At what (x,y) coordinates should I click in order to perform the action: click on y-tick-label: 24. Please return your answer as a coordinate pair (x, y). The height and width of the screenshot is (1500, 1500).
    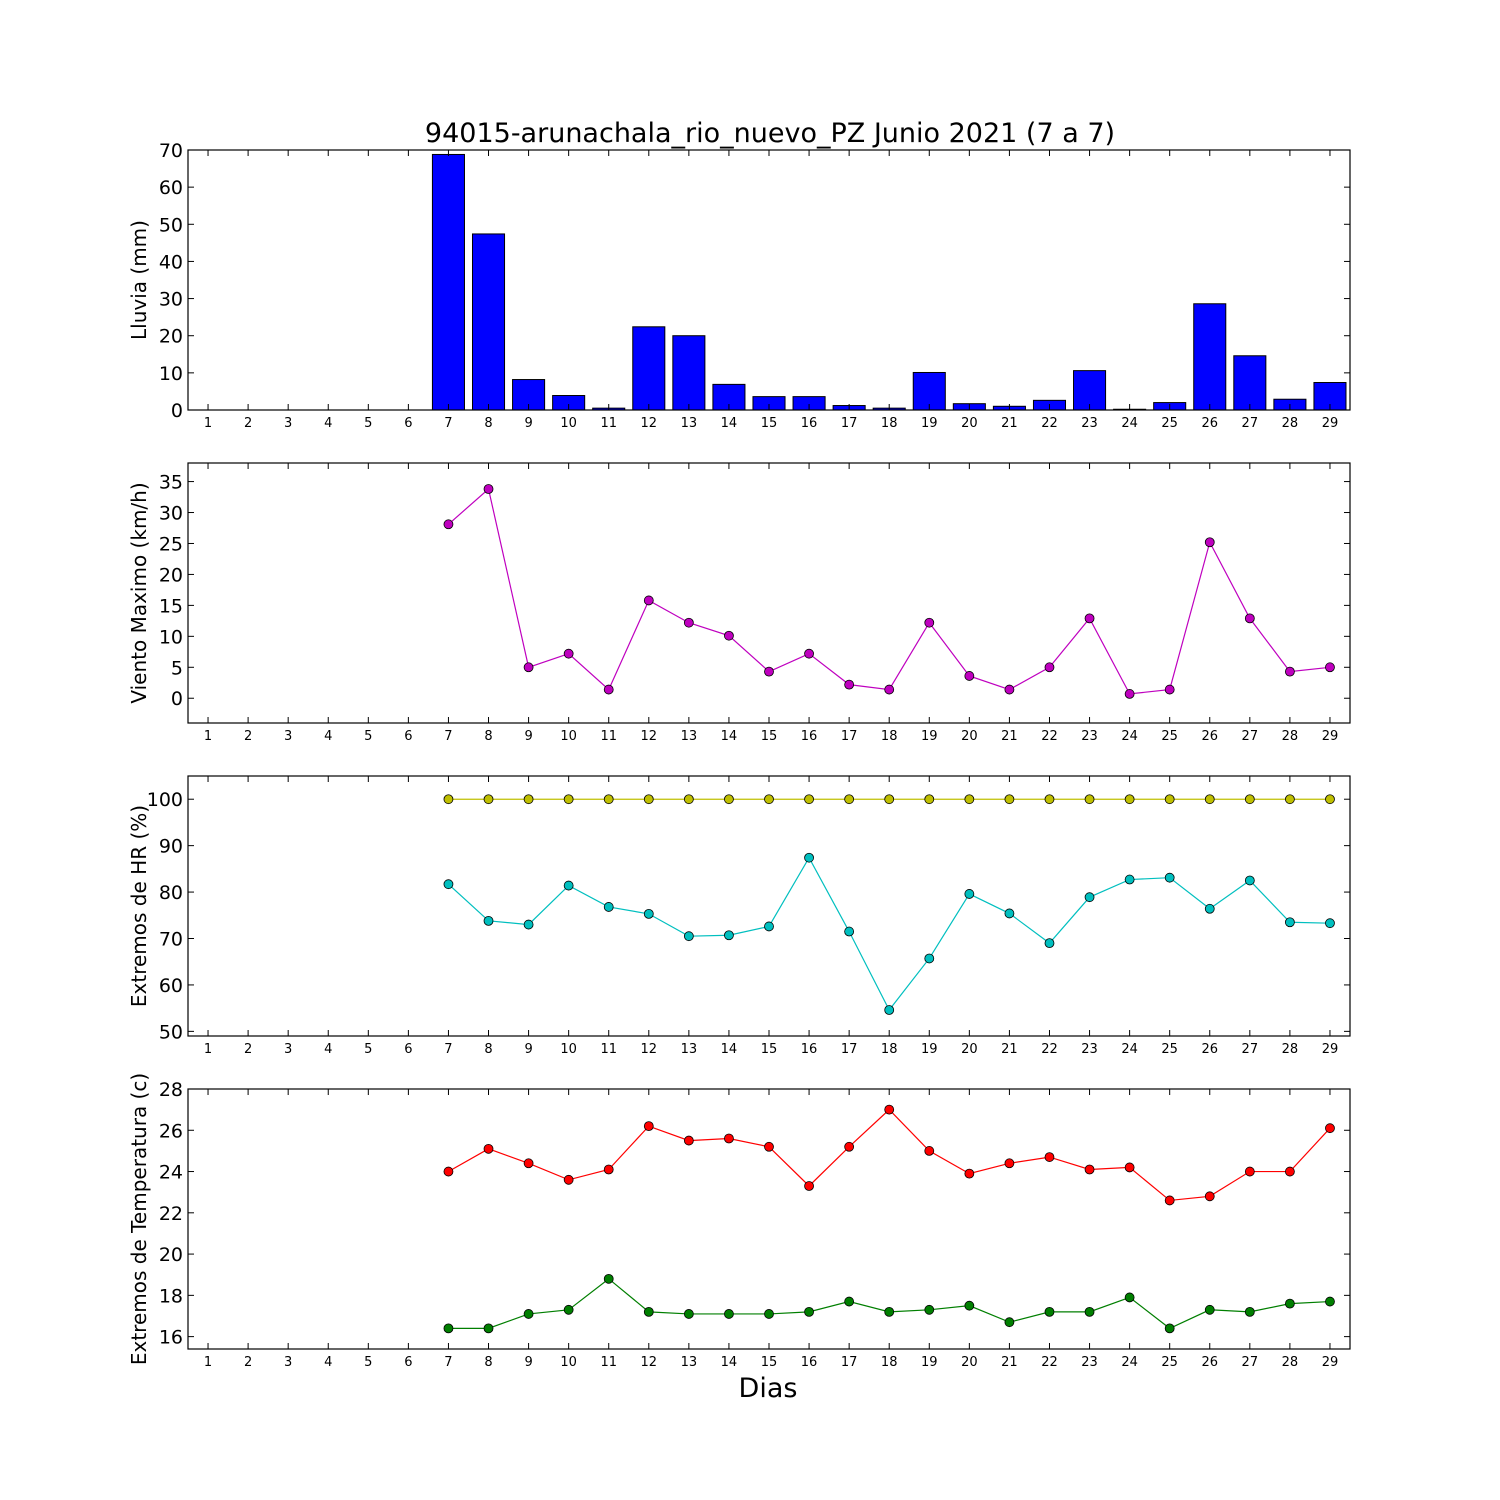
    Looking at the image, I should click on (171, 1173).